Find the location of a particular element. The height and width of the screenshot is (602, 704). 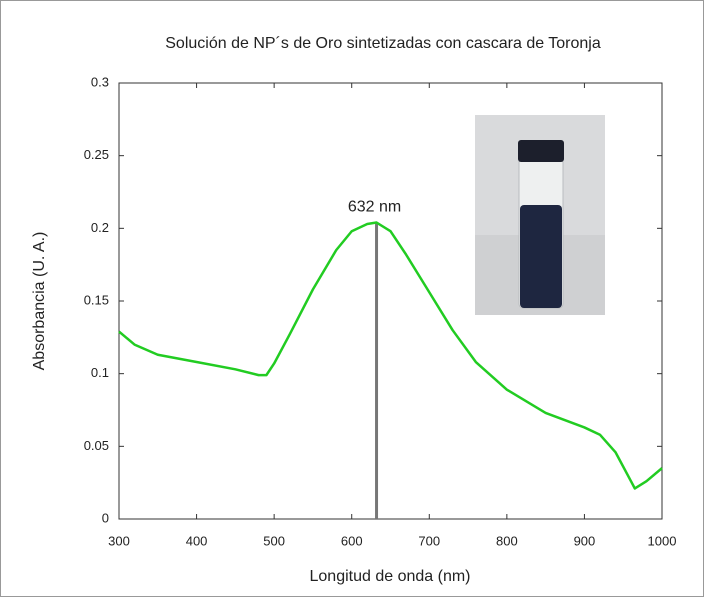

x-tick-label: 500 is located at coordinates (274, 540).